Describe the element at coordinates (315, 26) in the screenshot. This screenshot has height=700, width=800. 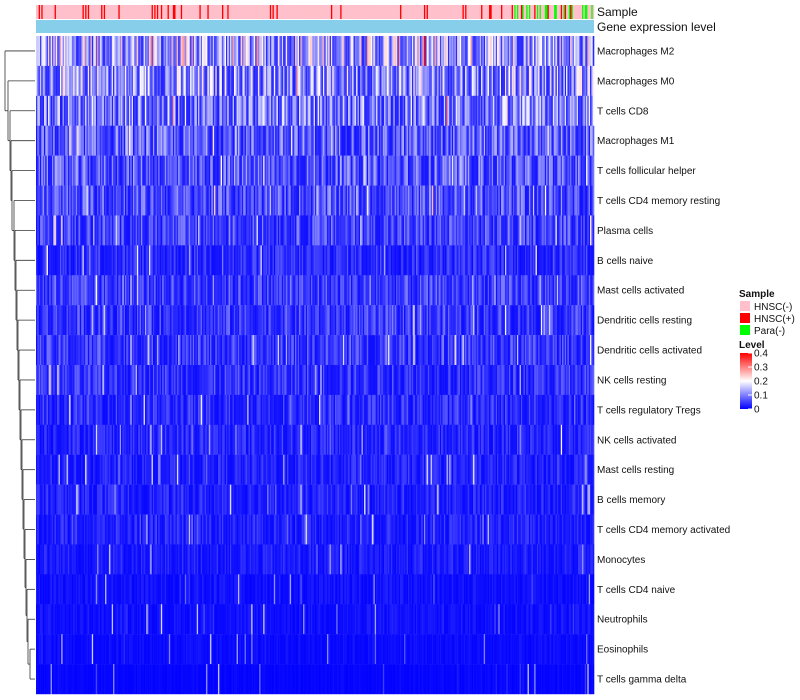
I see `gene-expression-annotation-cell` at that location.